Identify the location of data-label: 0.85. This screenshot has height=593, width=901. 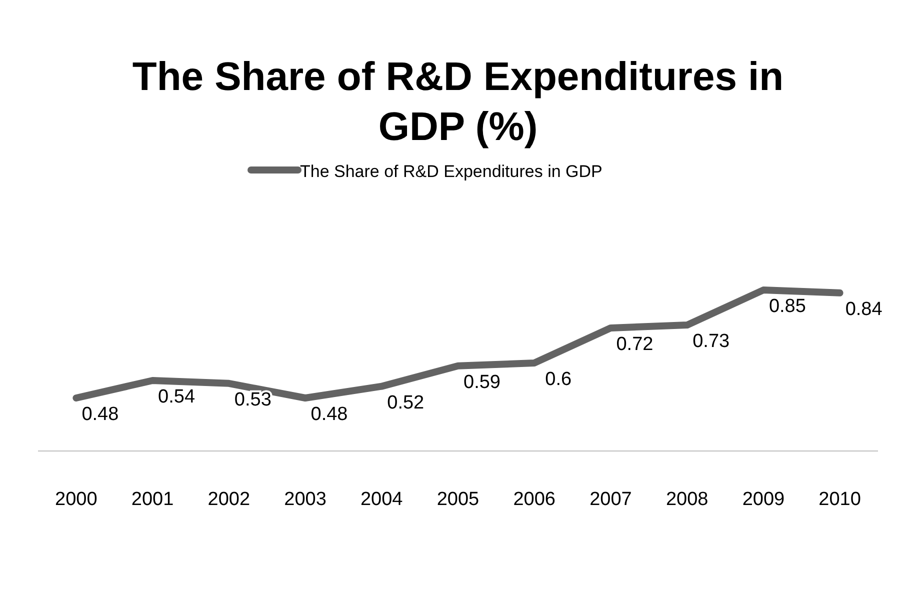
(787, 306).